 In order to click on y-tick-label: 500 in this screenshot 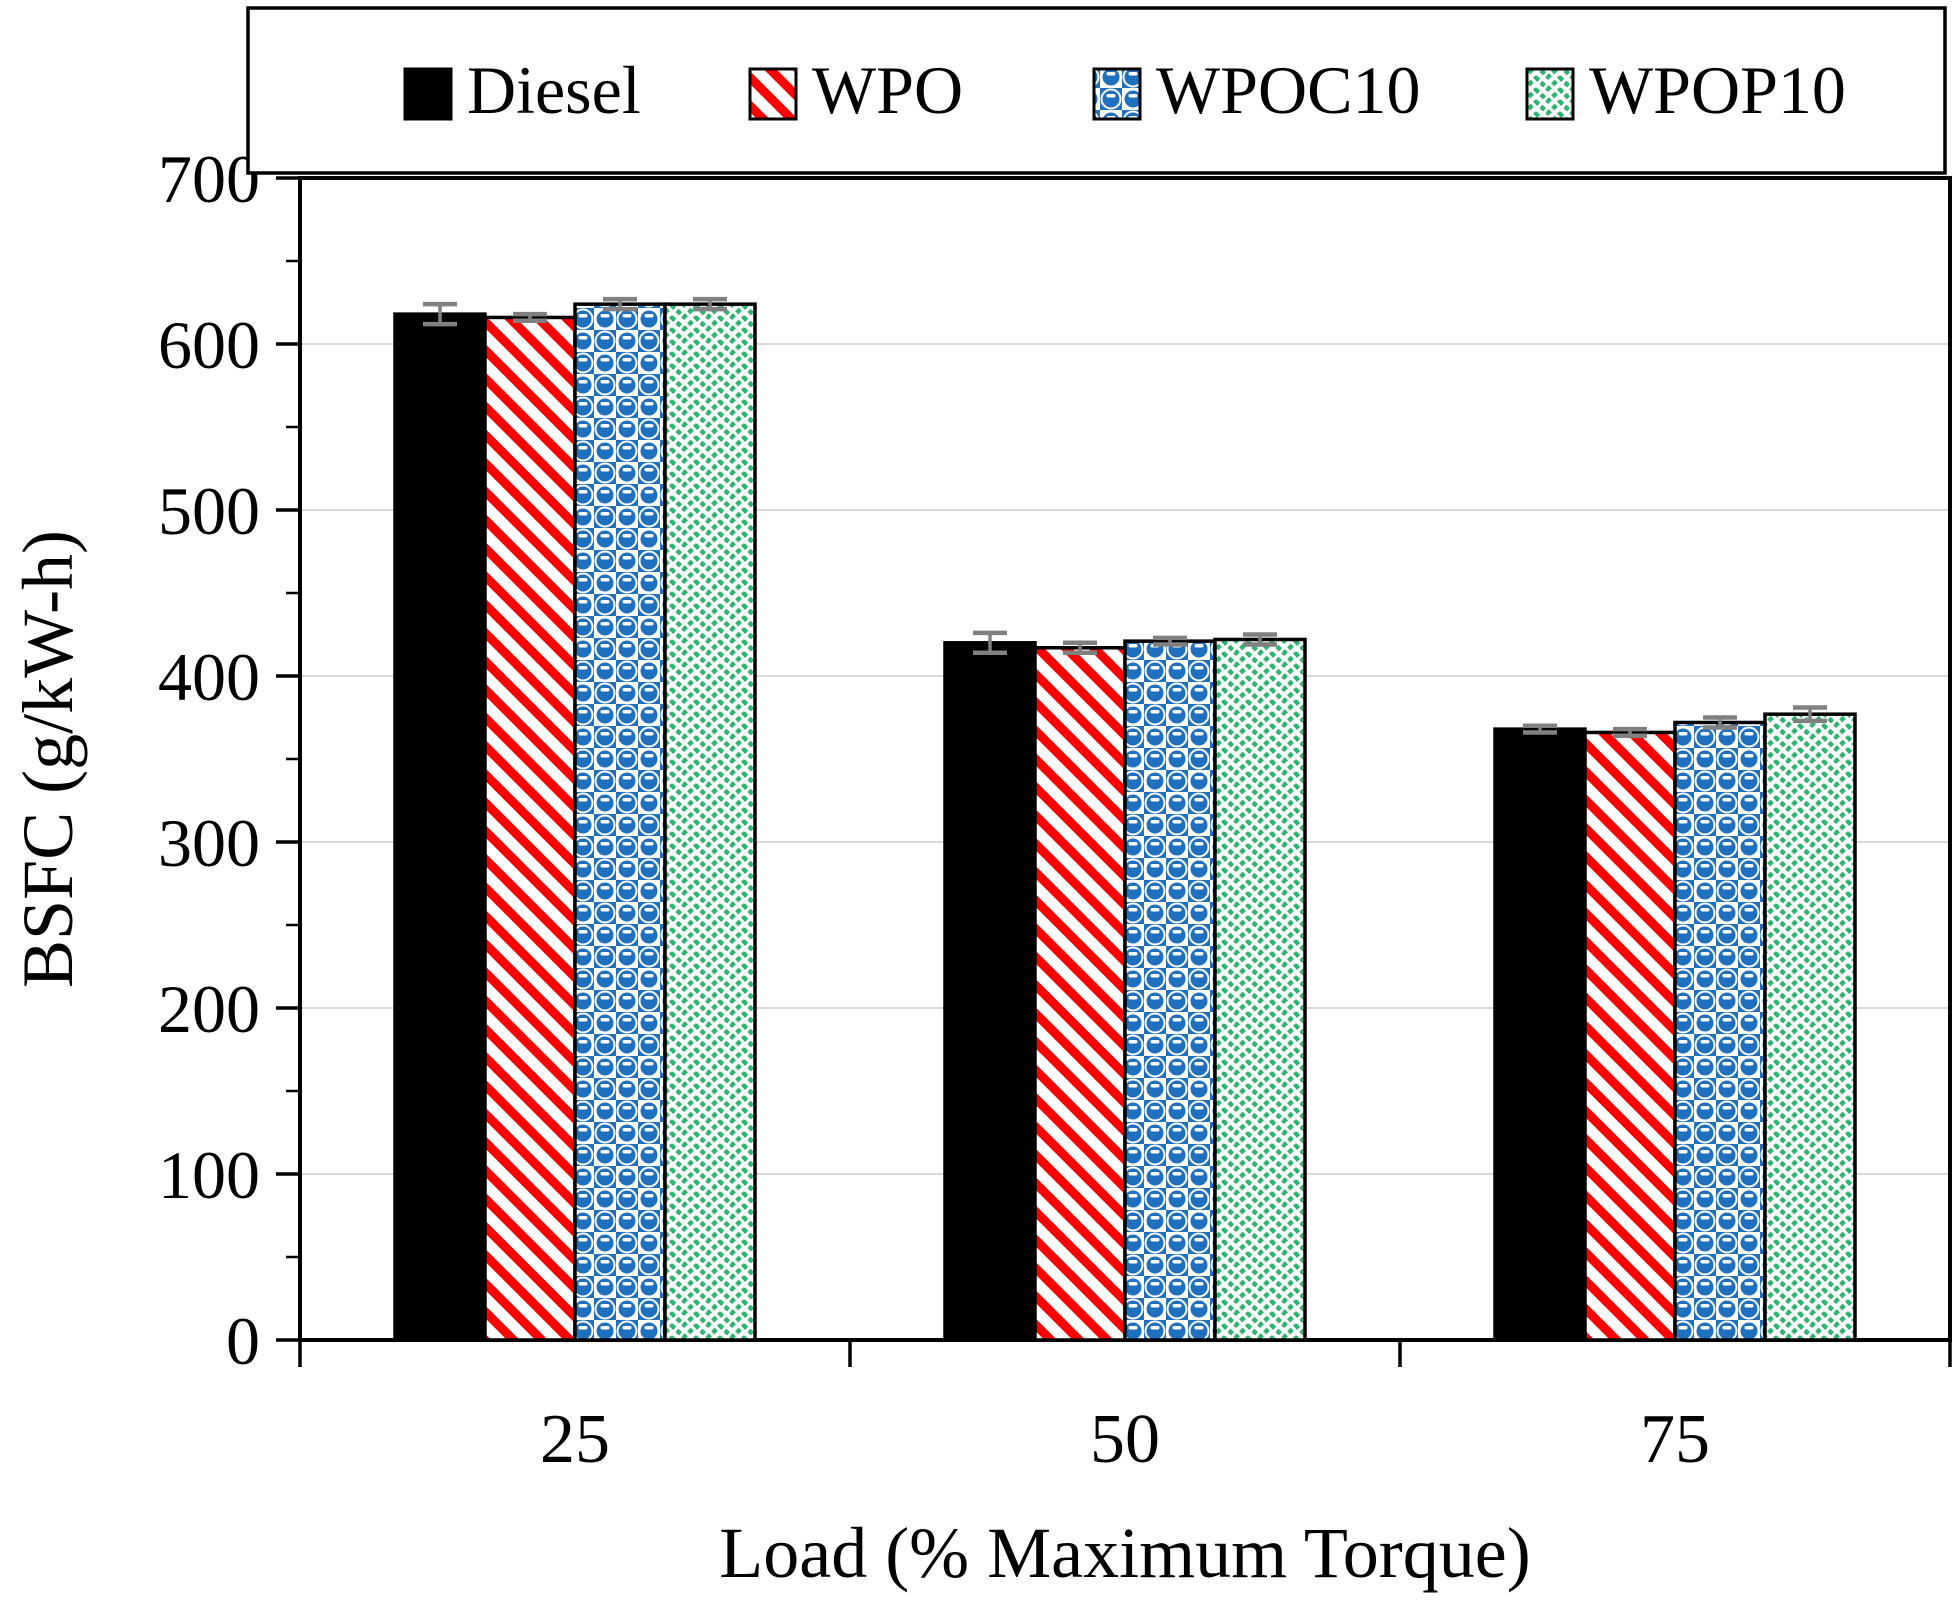, I will do `click(209, 511)`.